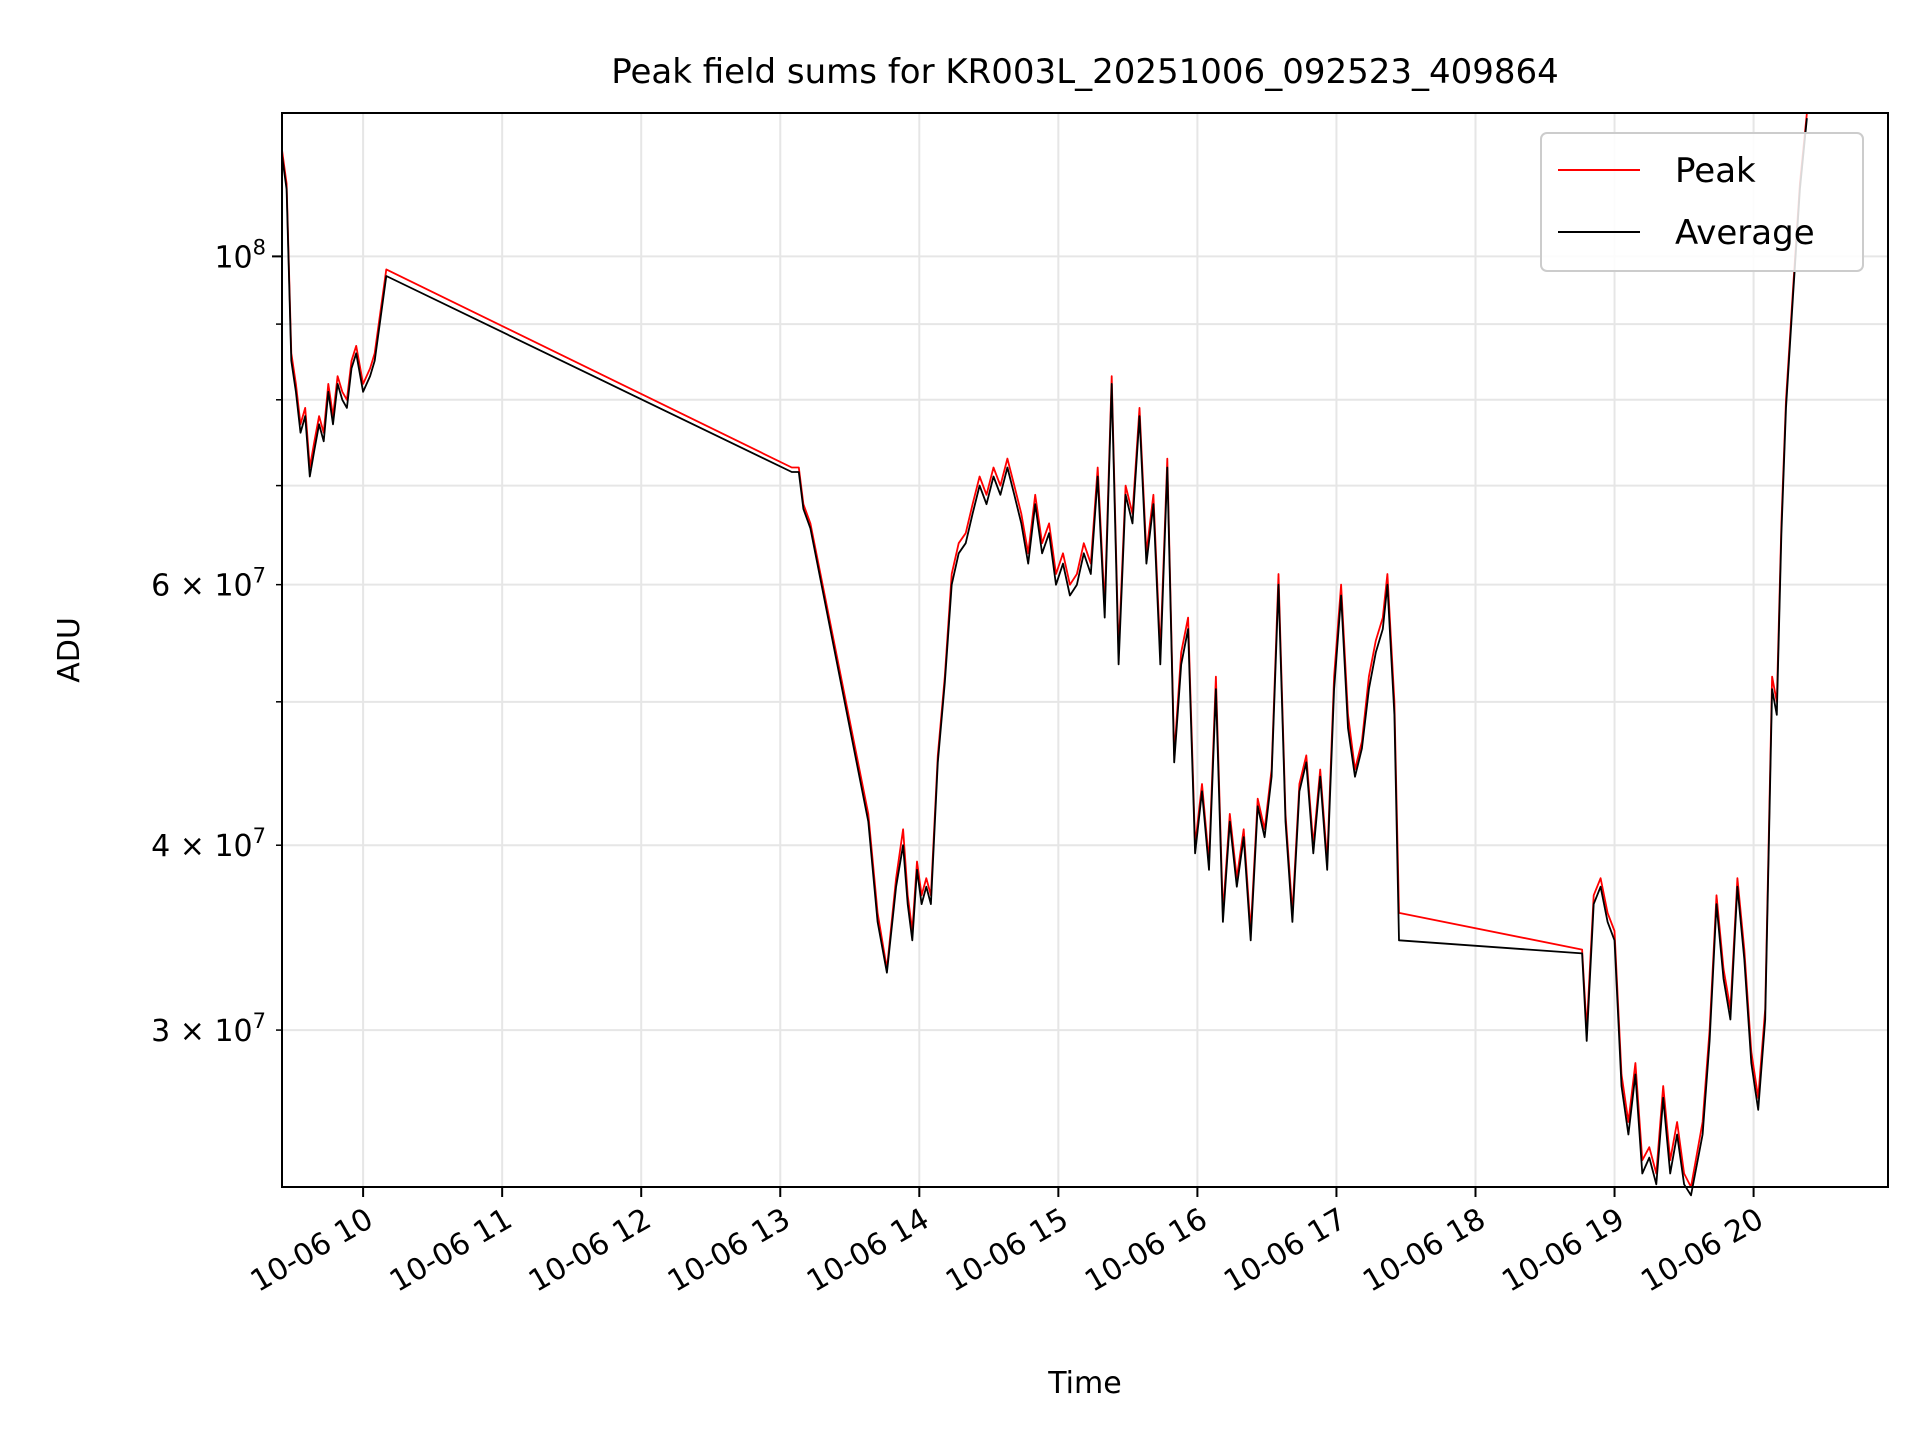  Describe the element at coordinates (69, 650) in the screenshot. I see `y-axis-label: ADU` at that location.